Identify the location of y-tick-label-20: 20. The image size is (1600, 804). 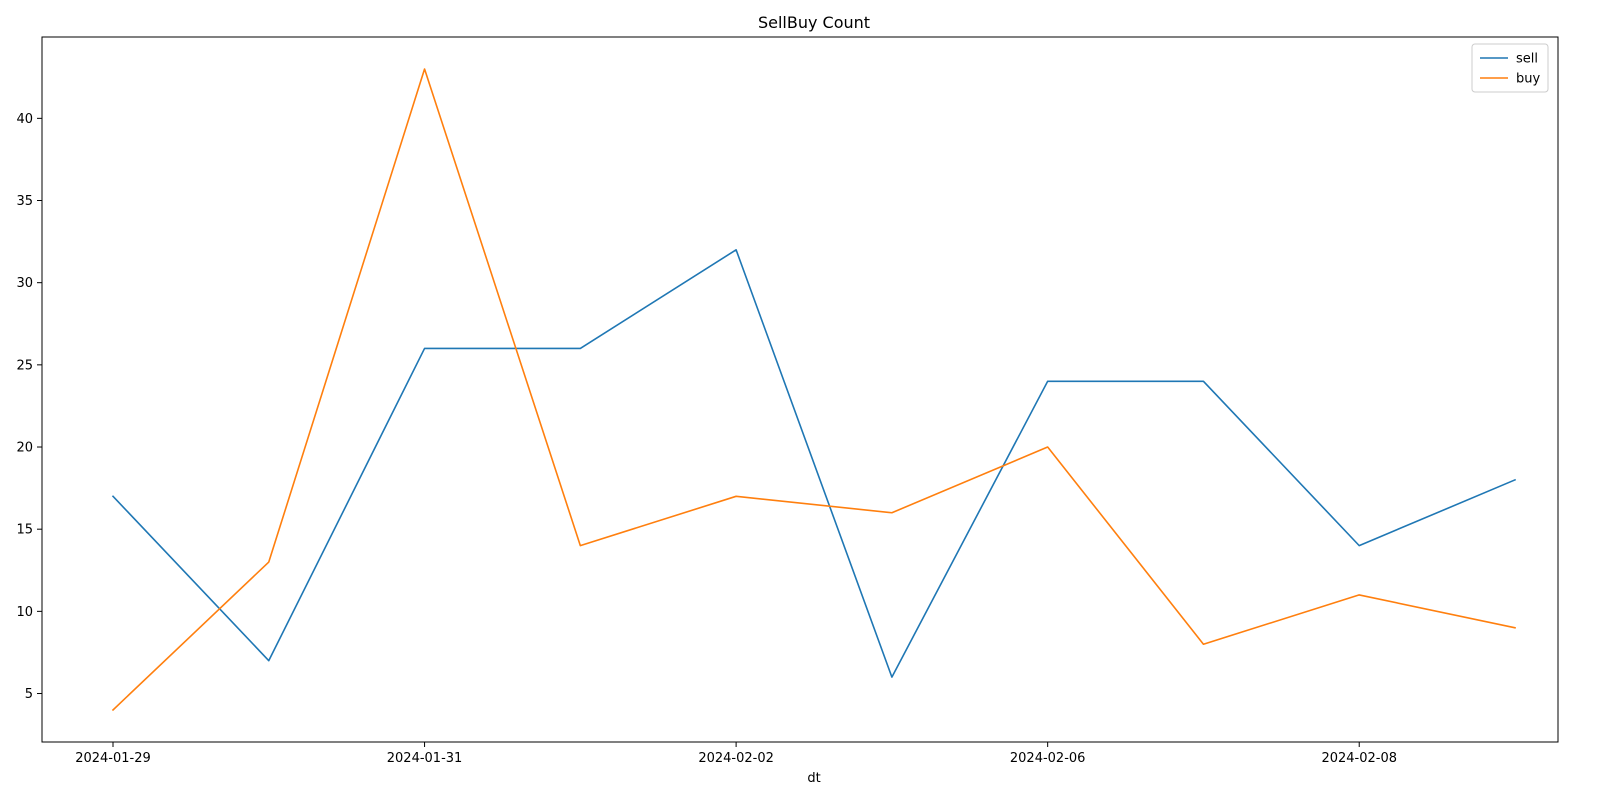
(24, 448).